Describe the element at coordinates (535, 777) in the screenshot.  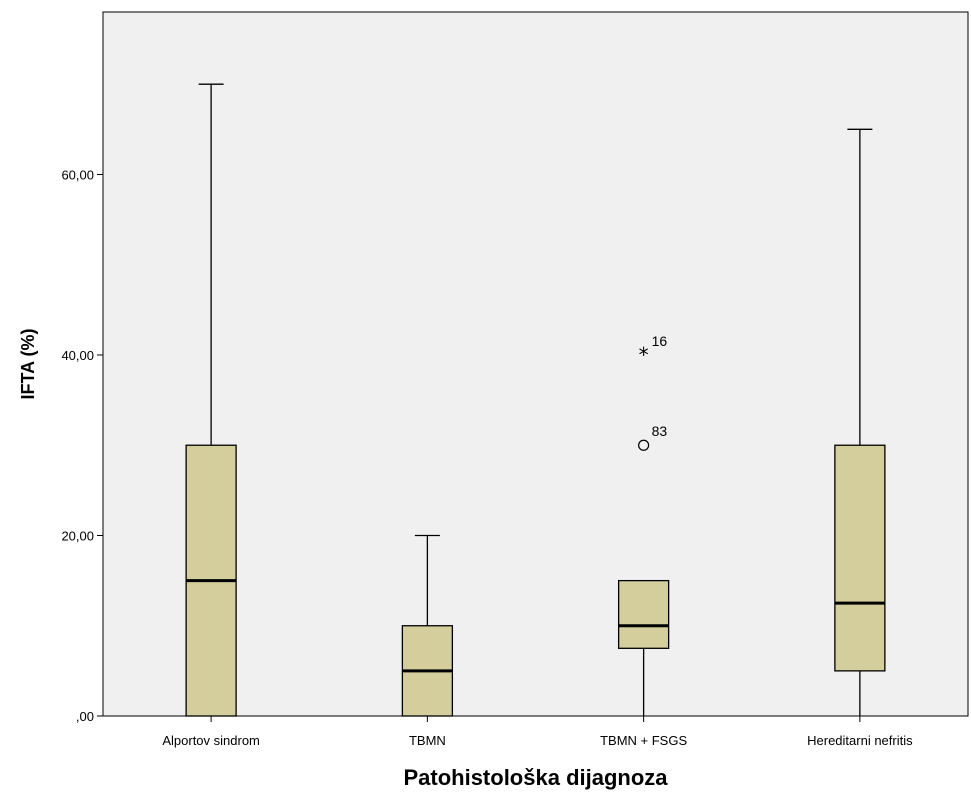
I see `x-axis-title: Patohistološka dijagnoza` at that location.